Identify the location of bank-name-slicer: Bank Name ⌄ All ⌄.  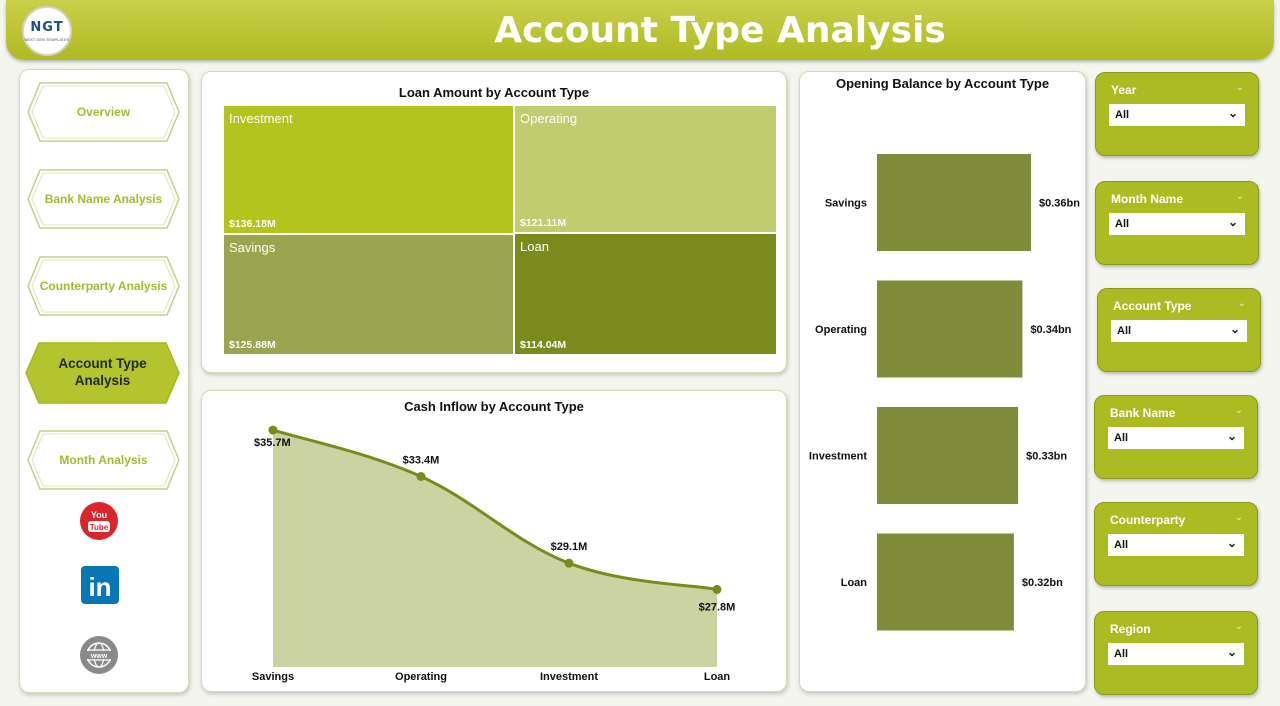
(1176, 437).